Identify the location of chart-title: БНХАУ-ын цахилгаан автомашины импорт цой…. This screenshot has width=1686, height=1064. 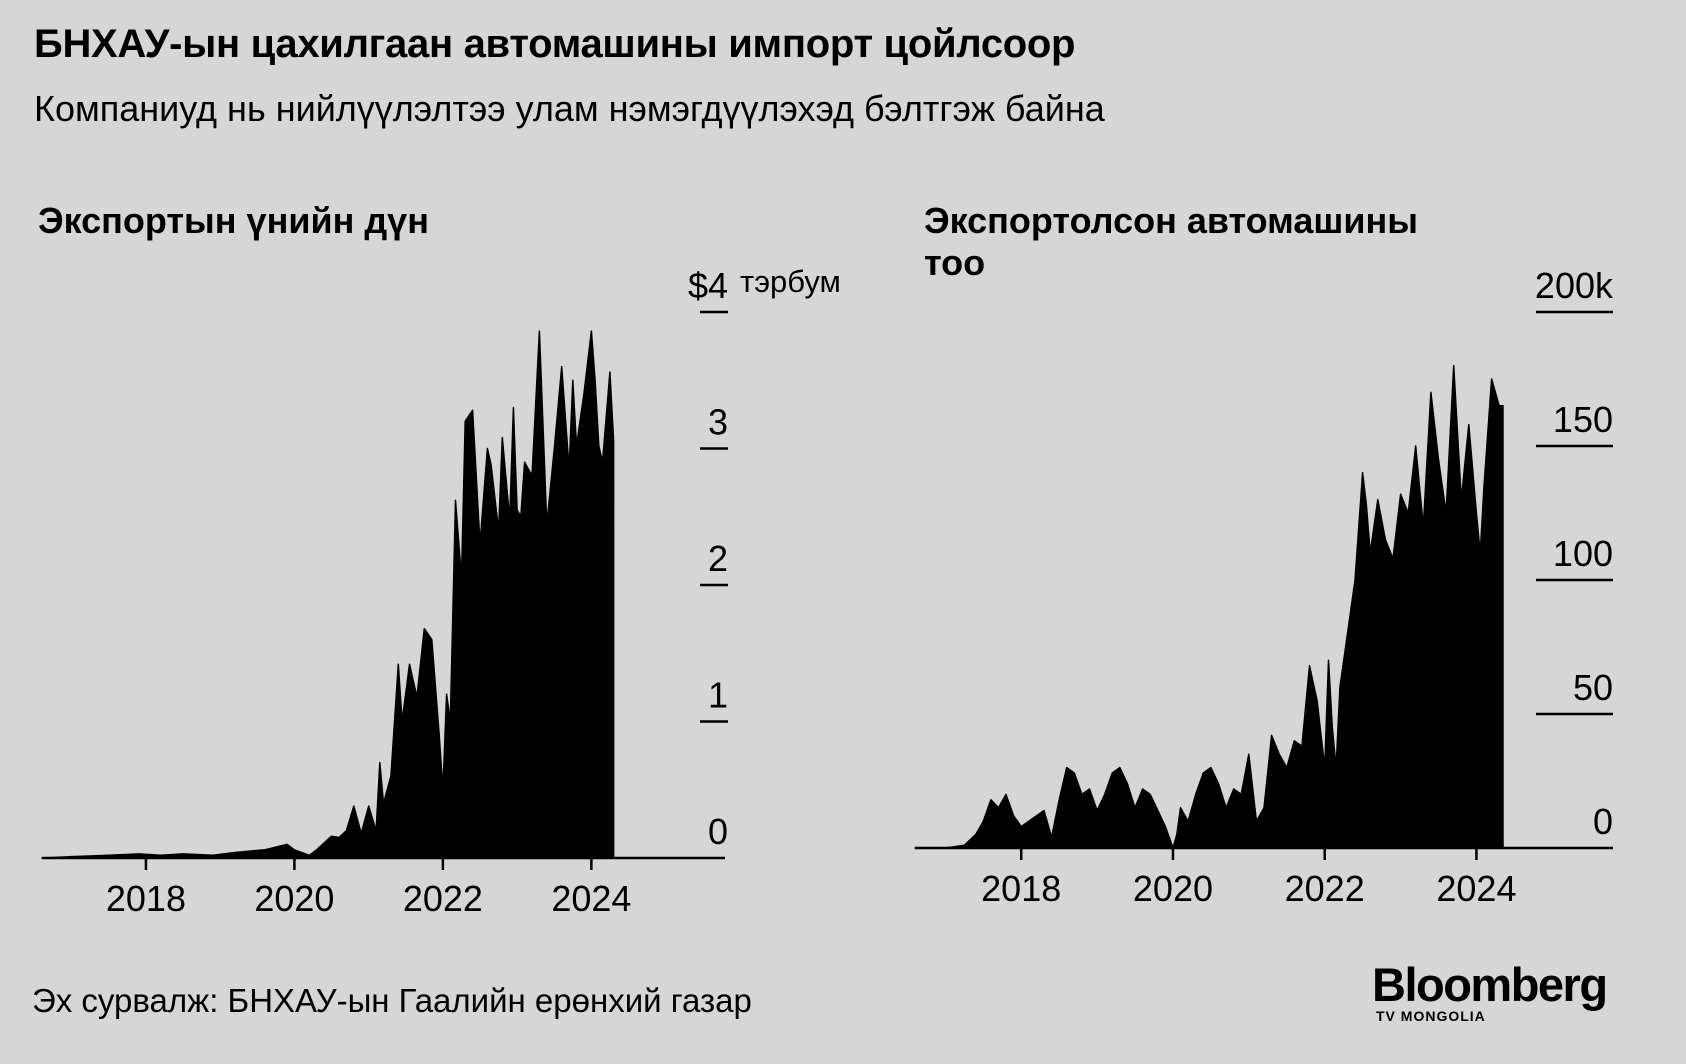
(555, 44).